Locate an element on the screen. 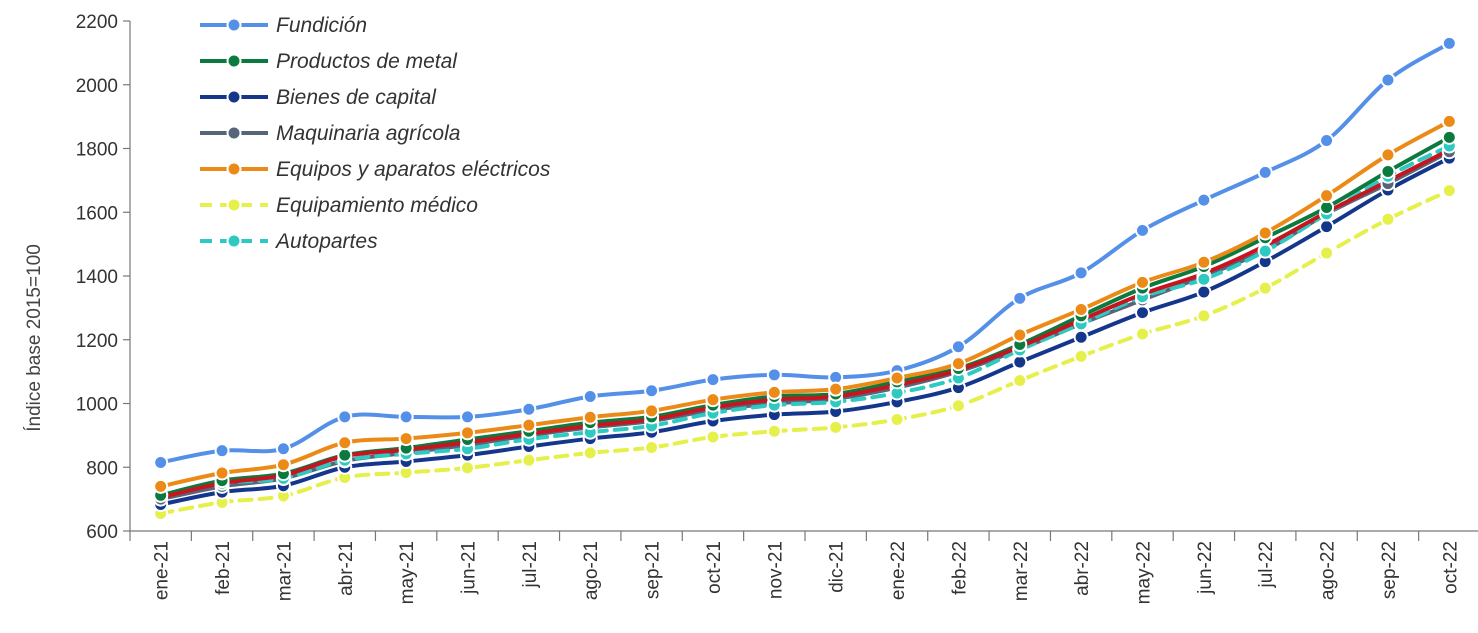 This screenshot has height=633, width=1478. x-tick-label: nov-21 is located at coordinates (775, 570).